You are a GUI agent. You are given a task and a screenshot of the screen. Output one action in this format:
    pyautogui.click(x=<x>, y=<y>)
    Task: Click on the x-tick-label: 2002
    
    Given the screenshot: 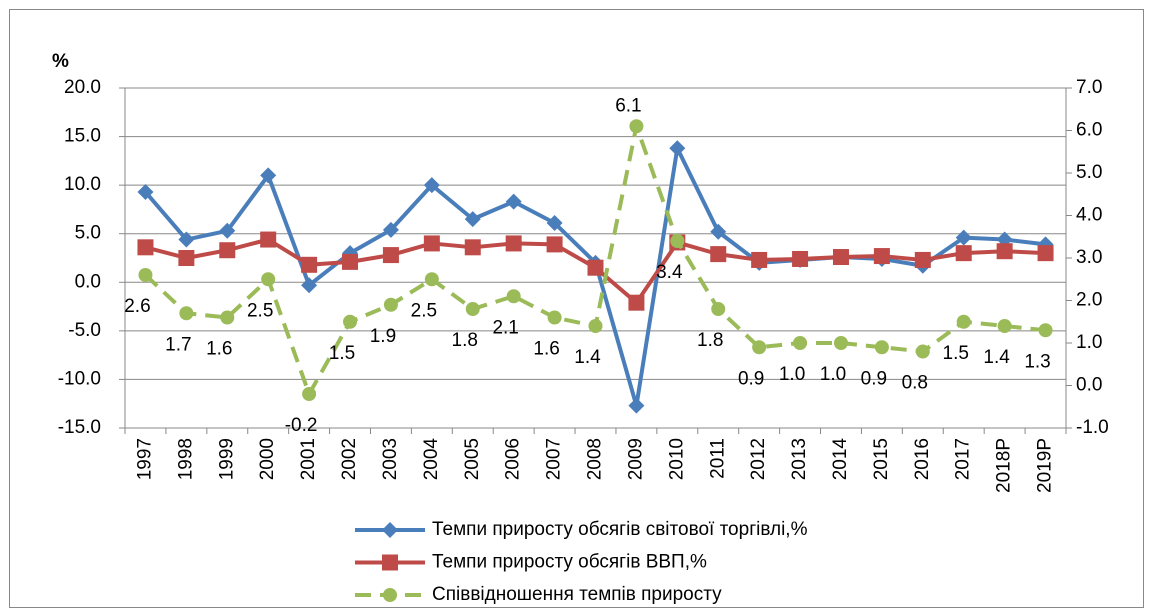 What is the action you would take?
    pyautogui.click(x=349, y=459)
    